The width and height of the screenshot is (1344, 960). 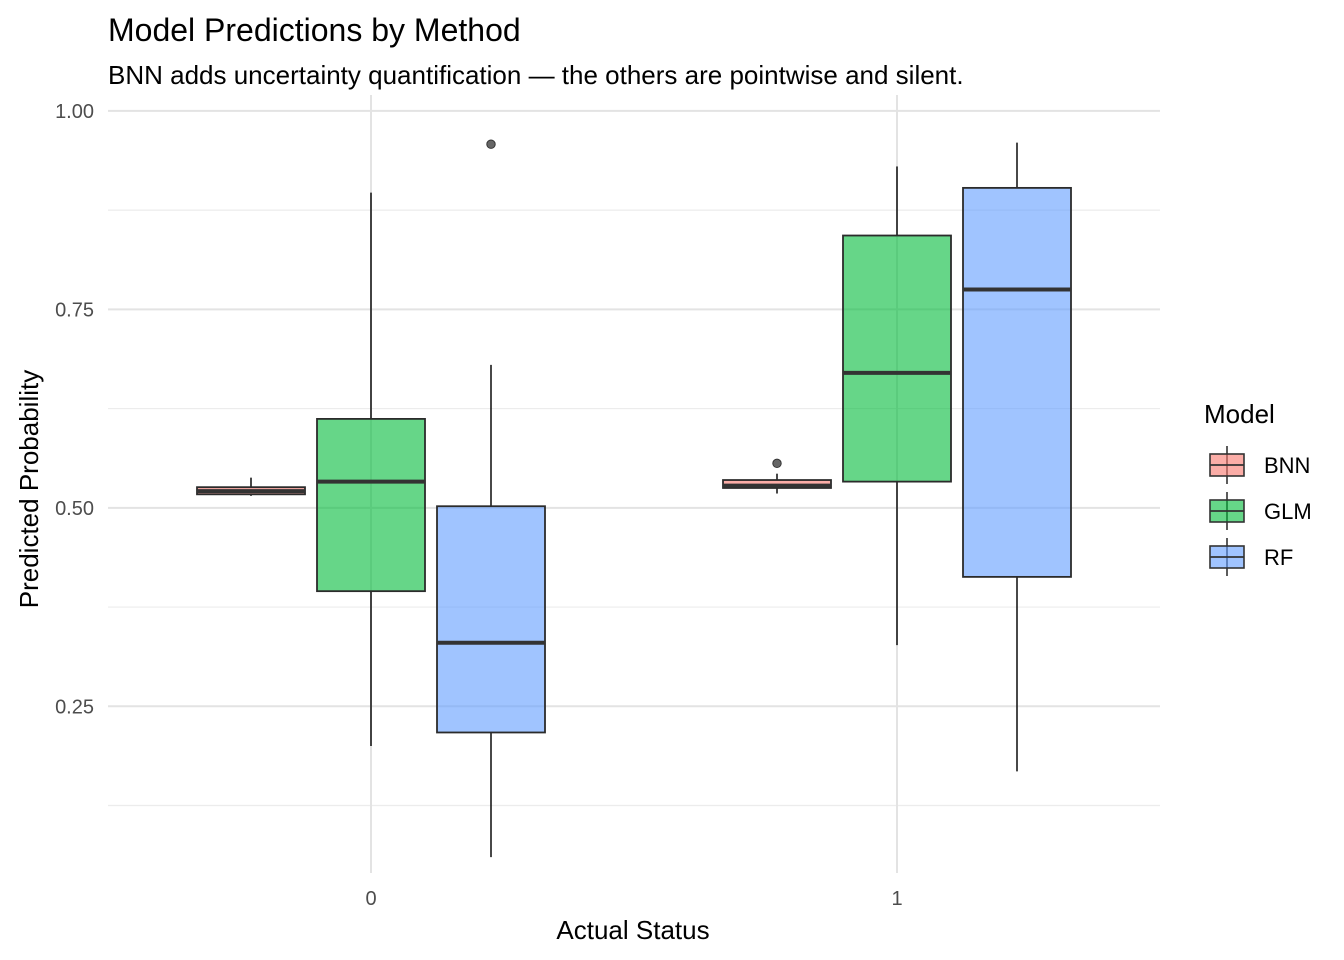 What do you see at coordinates (1259, 465) in the screenshot?
I see `legend-item-bnn: BNN` at bounding box center [1259, 465].